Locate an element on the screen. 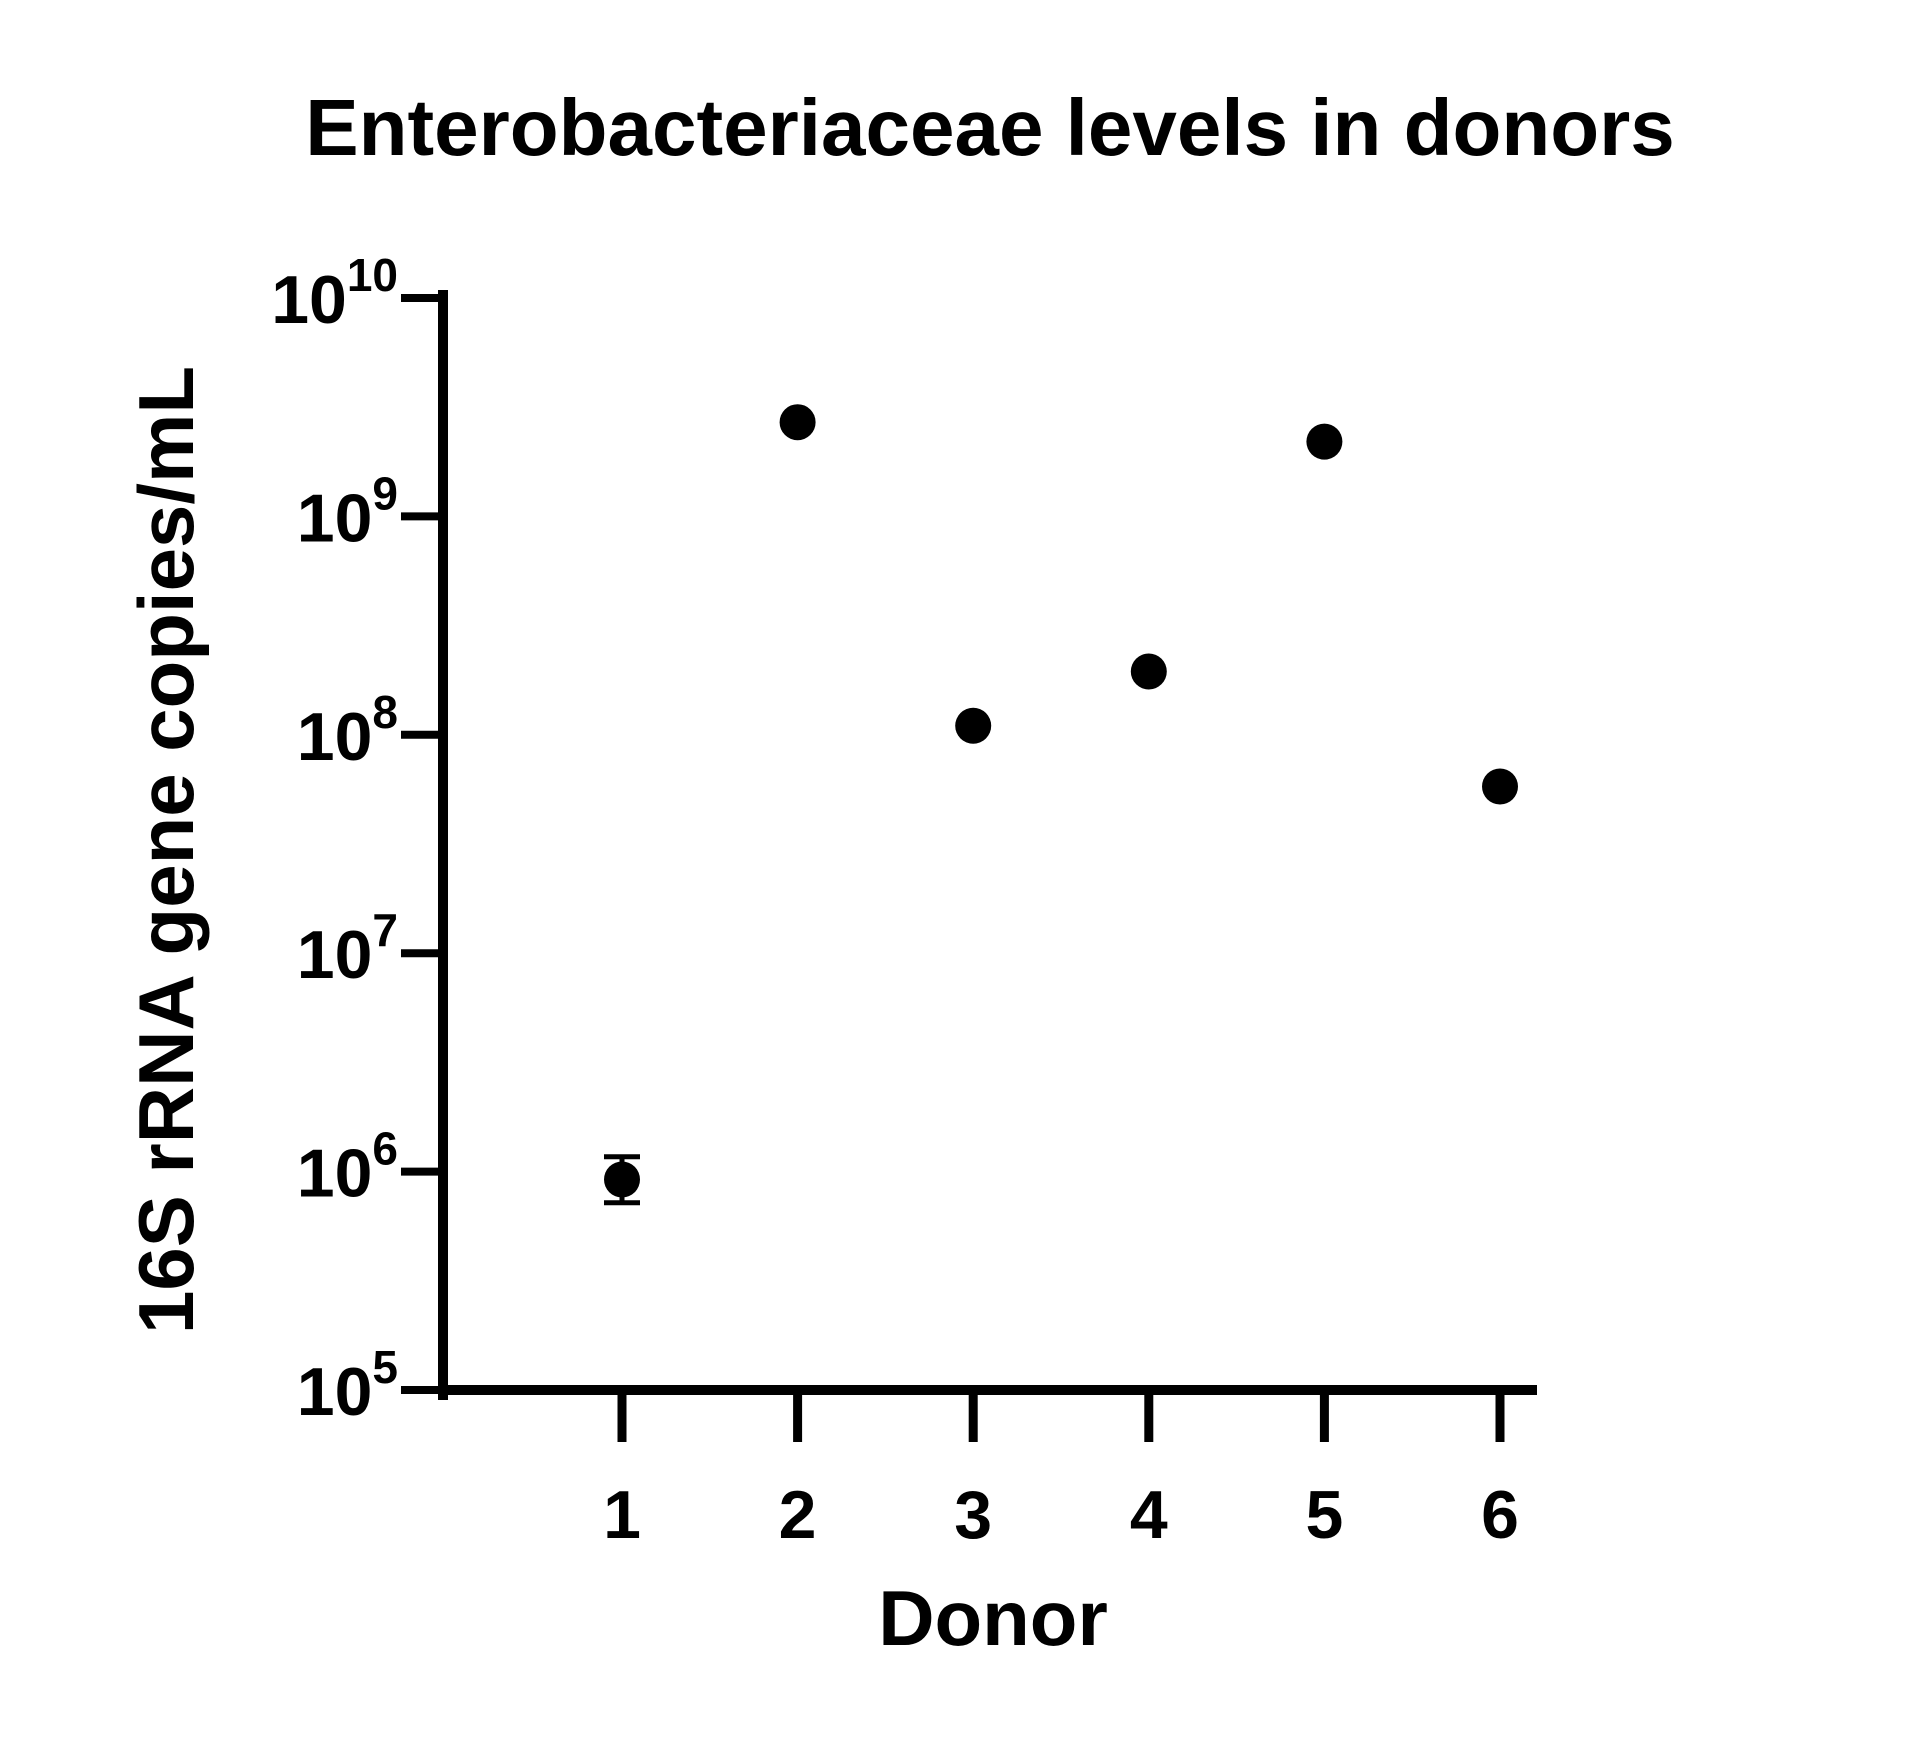  x-tick-label: 2 is located at coordinates (798, 1515).